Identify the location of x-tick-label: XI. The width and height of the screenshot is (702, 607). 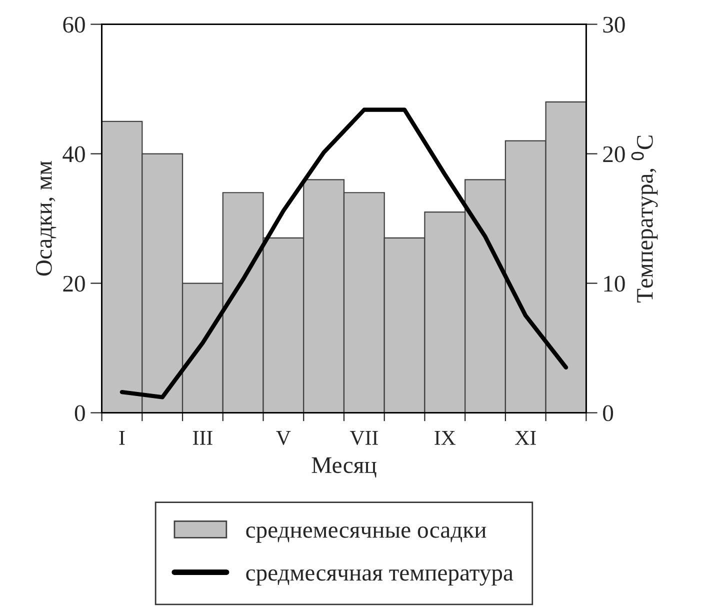
(525, 438).